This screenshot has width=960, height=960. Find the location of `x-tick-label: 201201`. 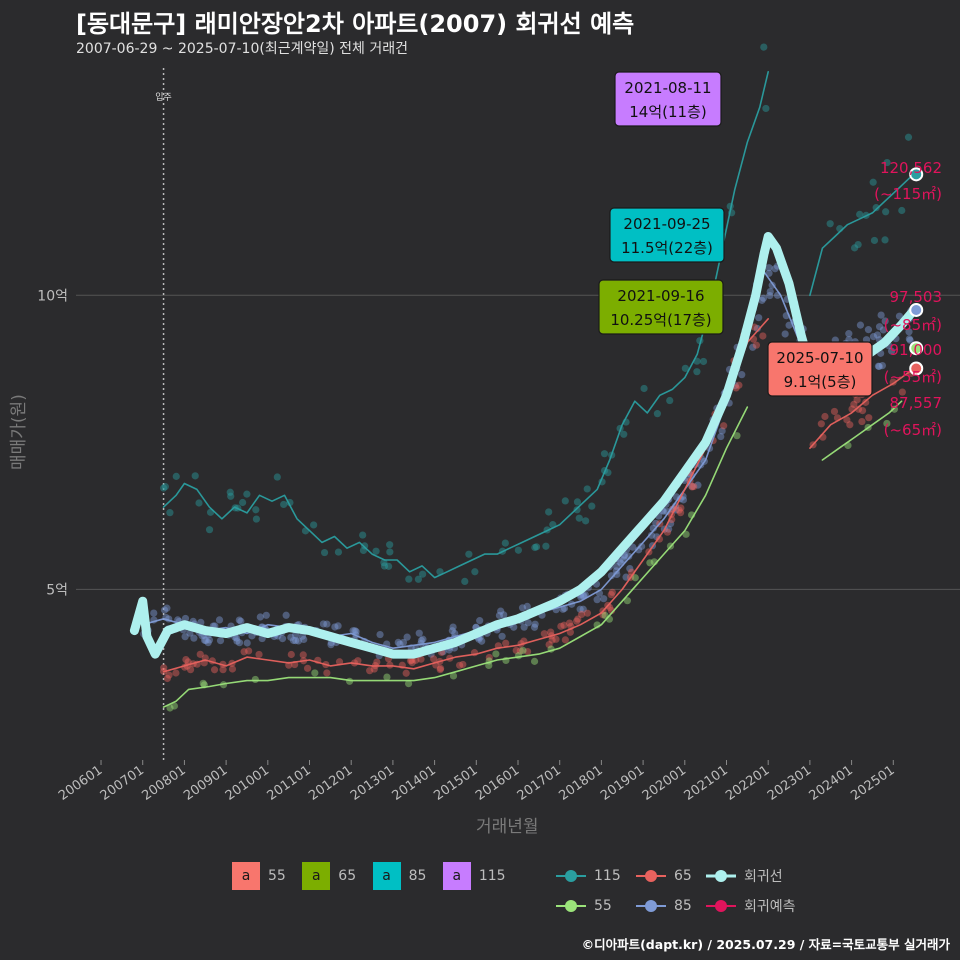

x-tick-label: 201201 is located at coordinates (330, 783).